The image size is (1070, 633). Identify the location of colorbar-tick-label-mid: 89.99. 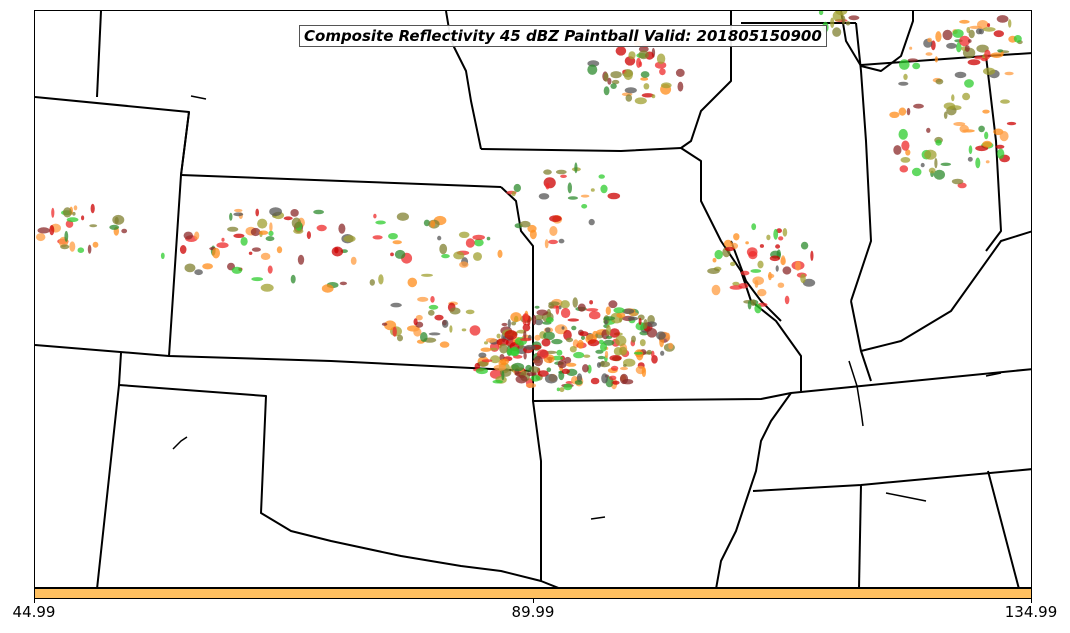
(533, 612).